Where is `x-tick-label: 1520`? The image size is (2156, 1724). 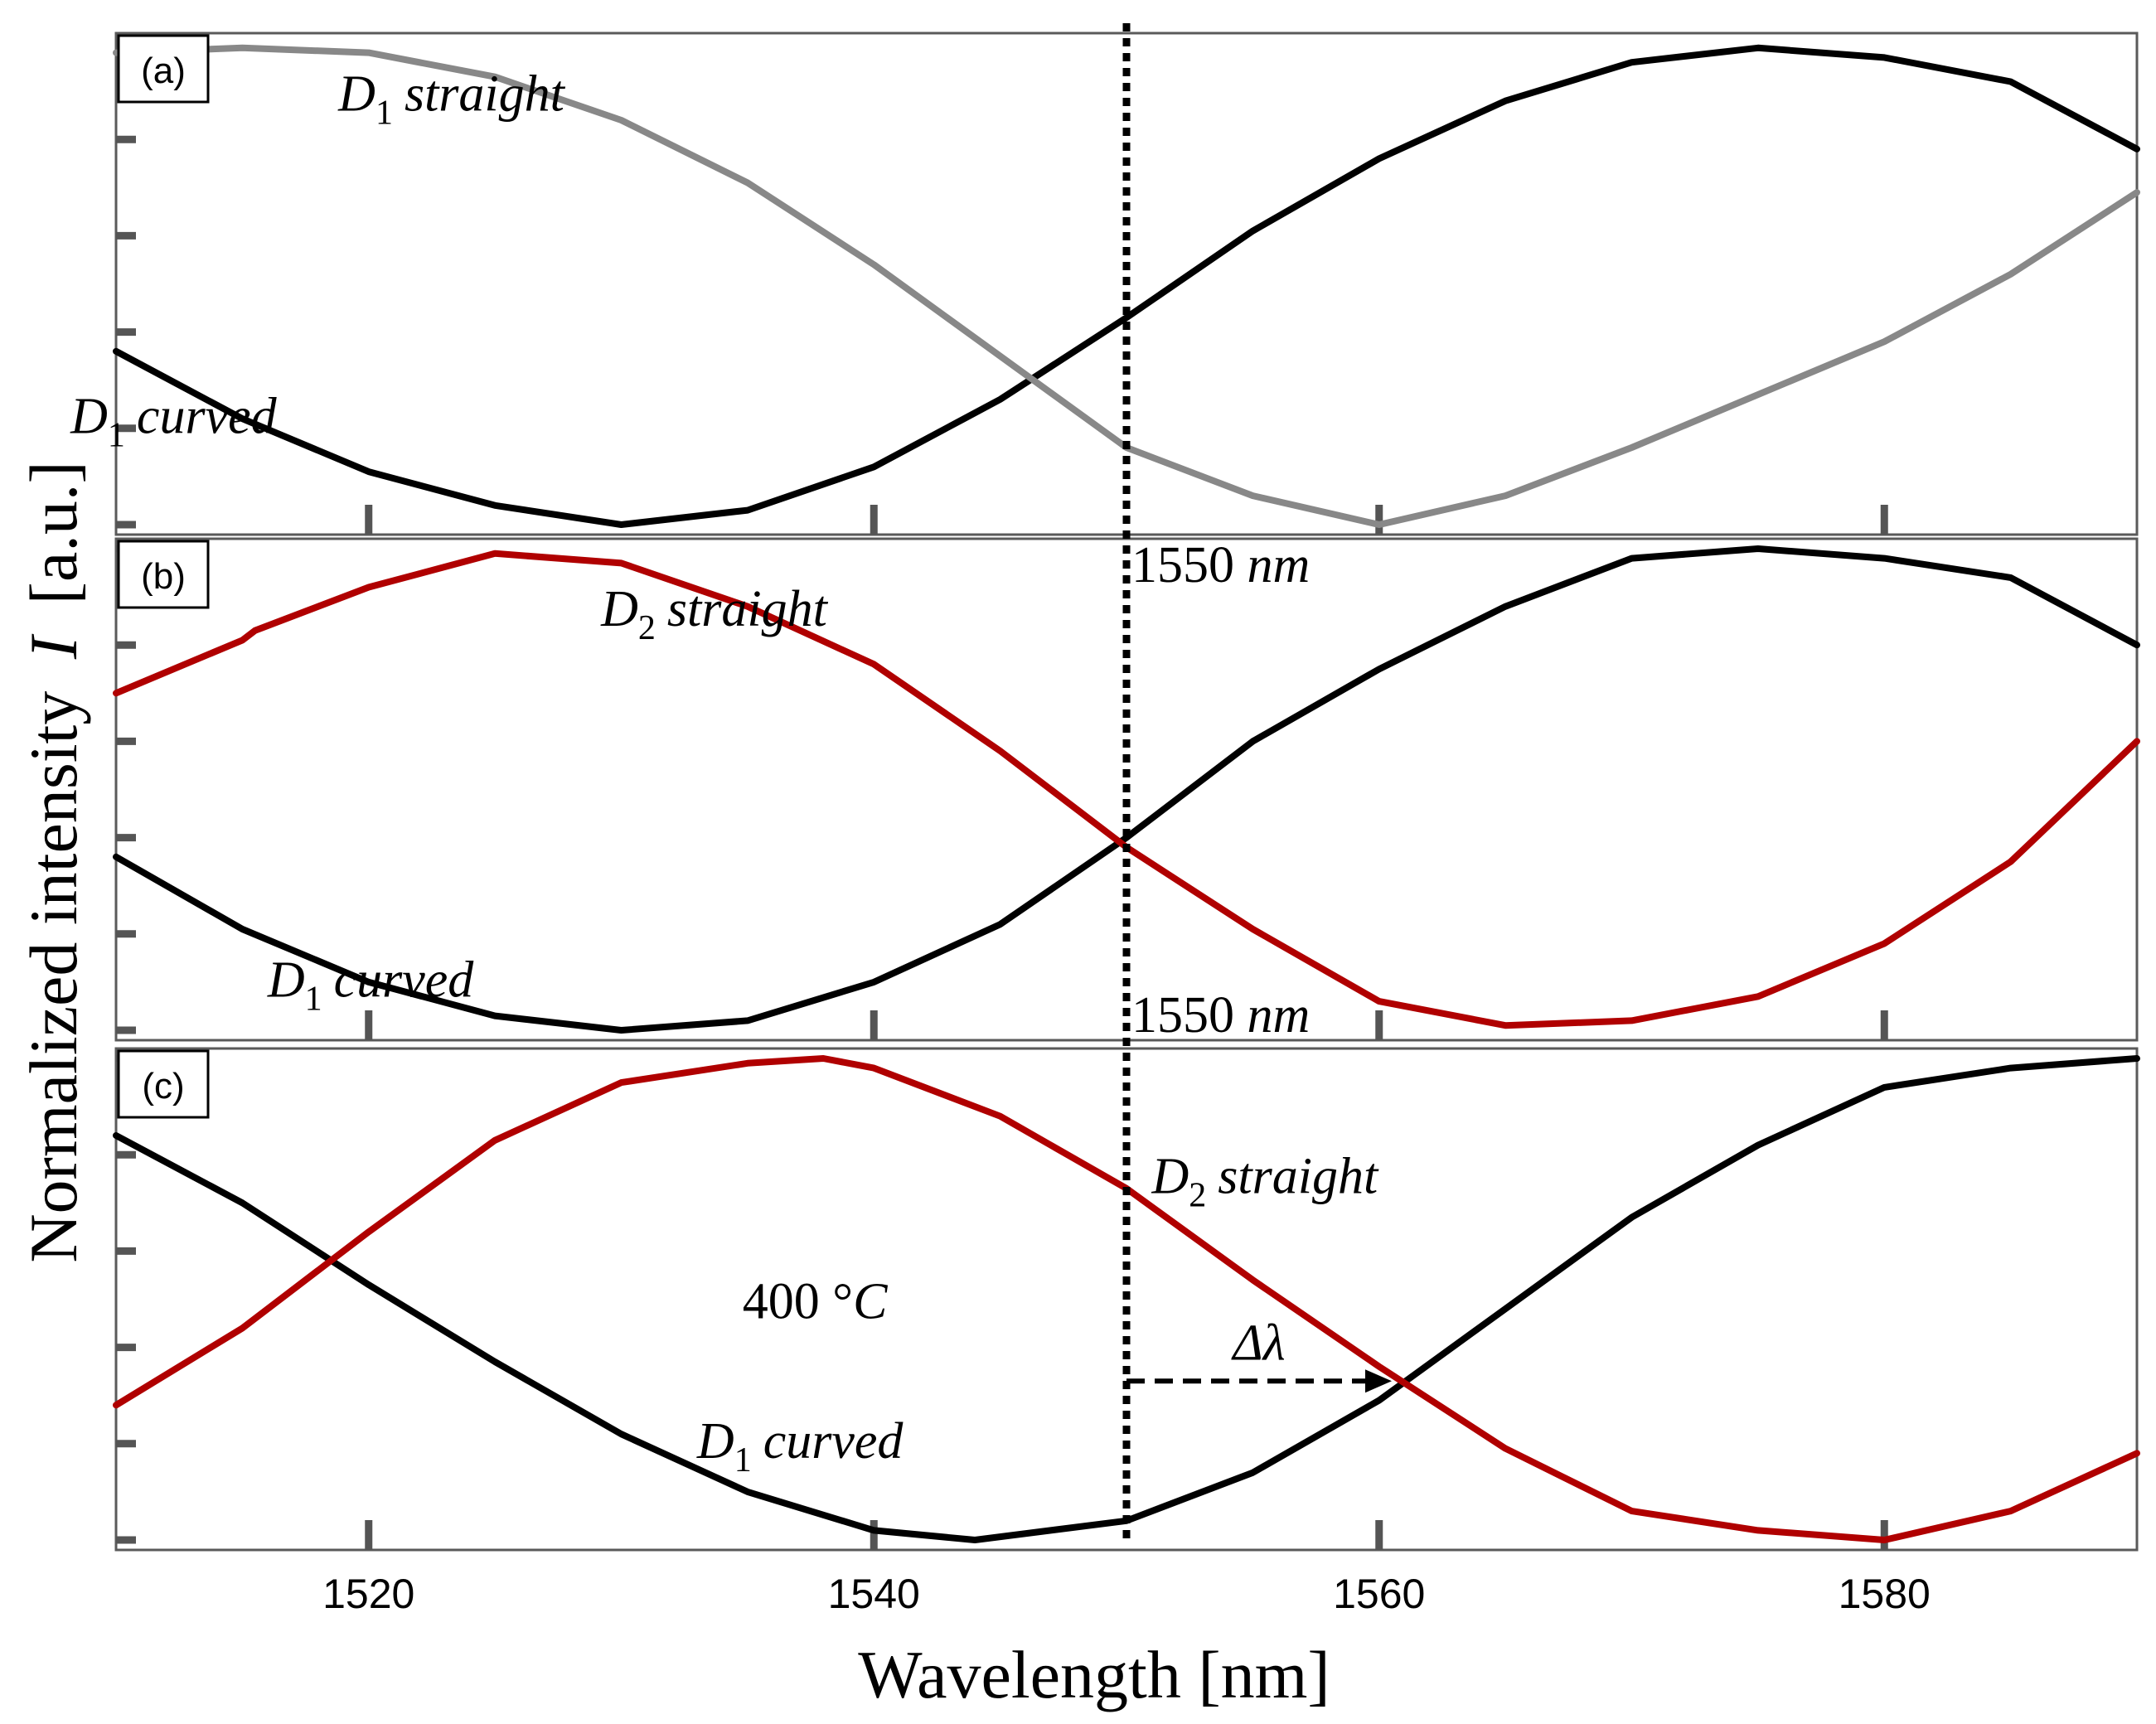 x-tick-label: 1520 is located at coordinates (368, 1594).